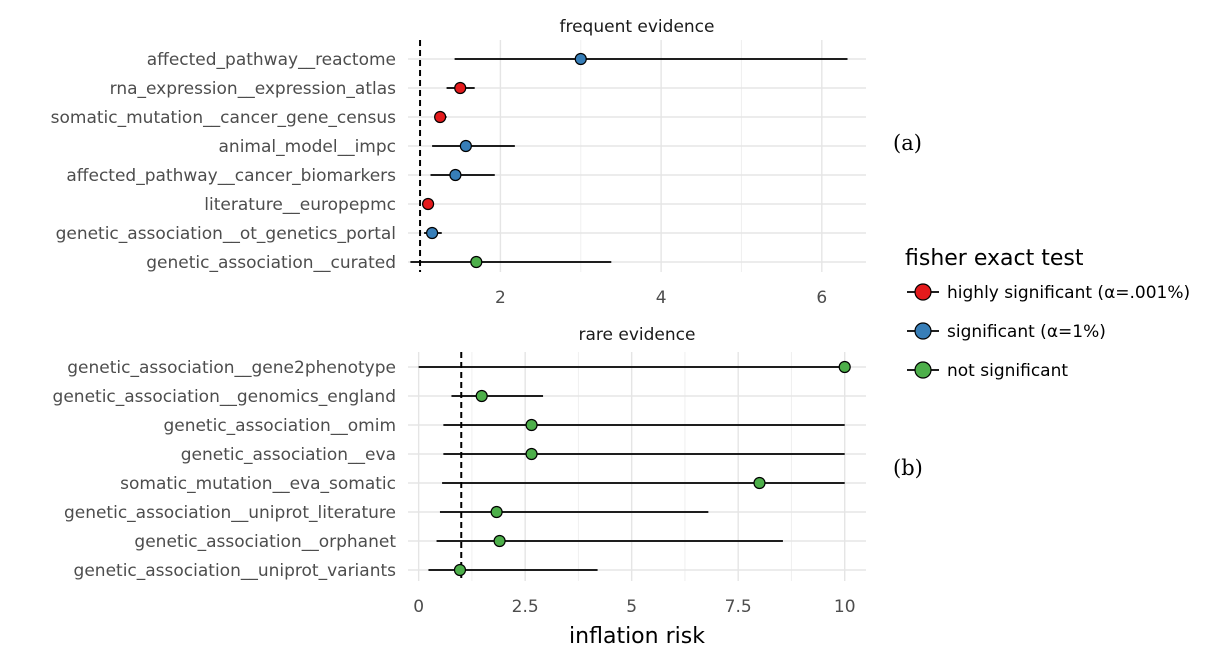 The image size is (1221, 649). What do you see at coordinates (235, 571) in the screenshot?
I see `y-tick-label: genetic_association__uniprot_variants` at bounding box center [235, 571].